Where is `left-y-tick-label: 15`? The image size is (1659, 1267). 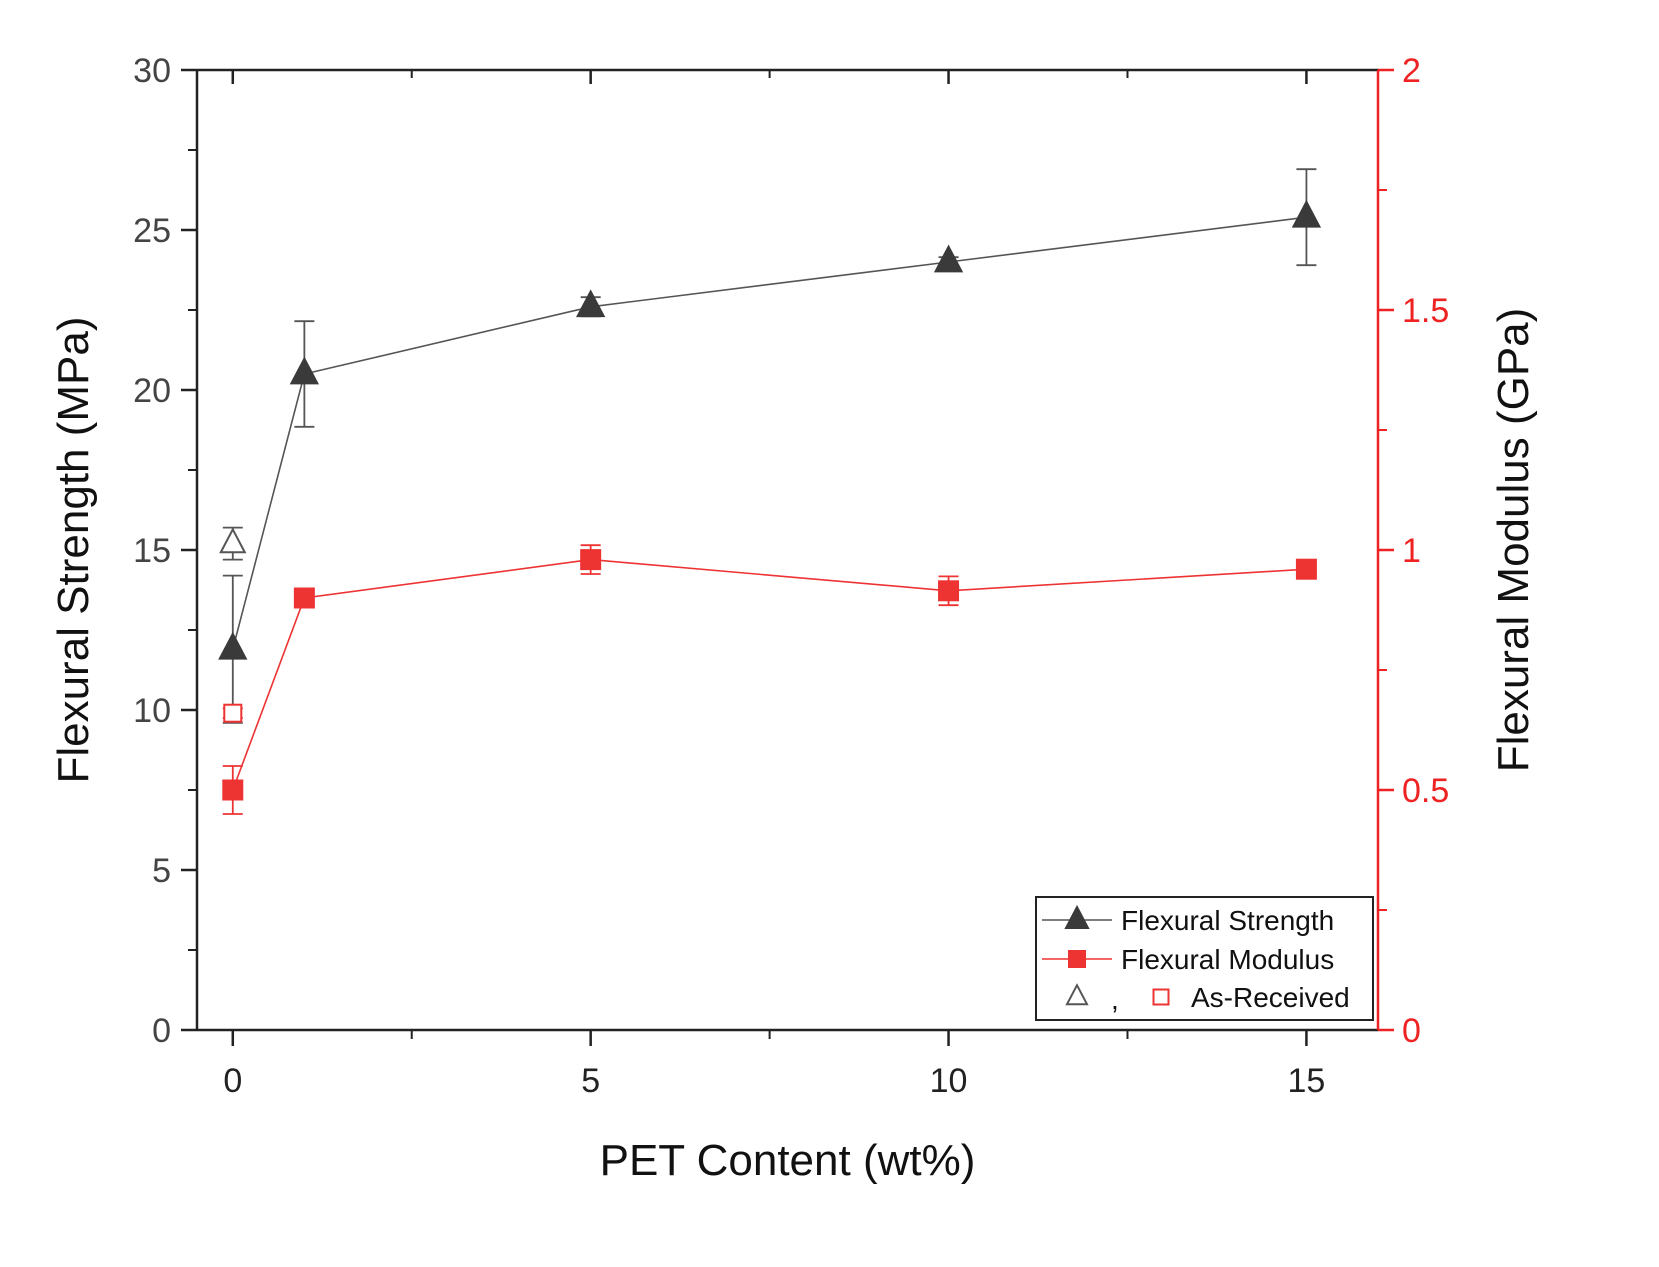 left-y-tick-label: 15 is located at coordinates (152, 551).